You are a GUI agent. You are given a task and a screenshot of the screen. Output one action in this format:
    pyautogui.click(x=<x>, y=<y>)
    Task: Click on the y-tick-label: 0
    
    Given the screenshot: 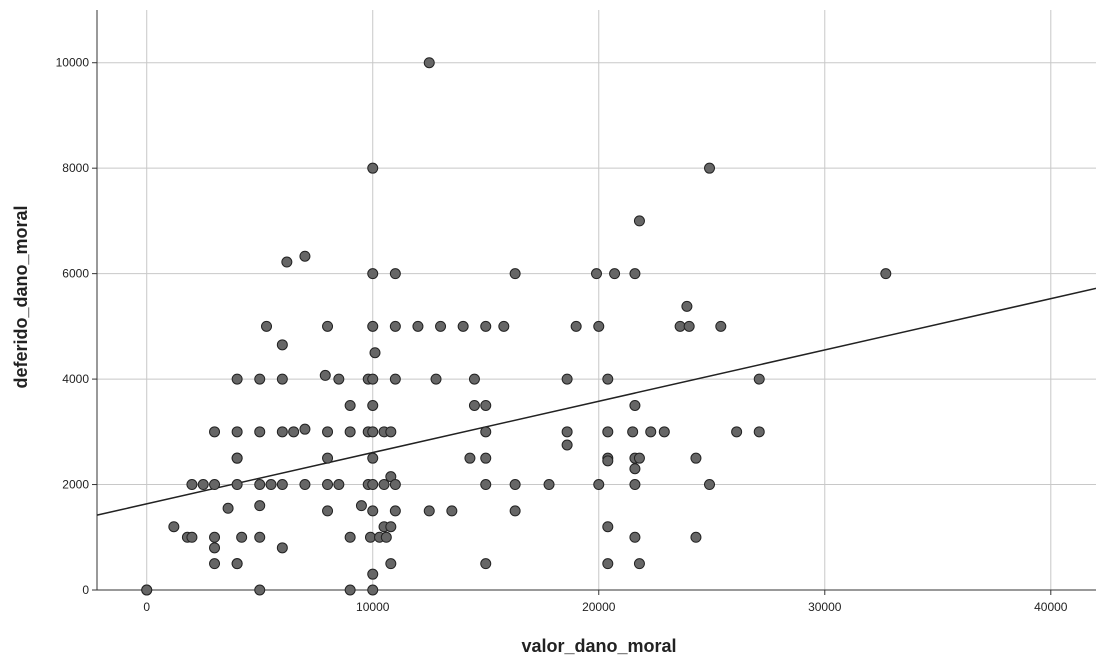 What is the action you would take?
    pyautogui.click(x=85, y=590)
    